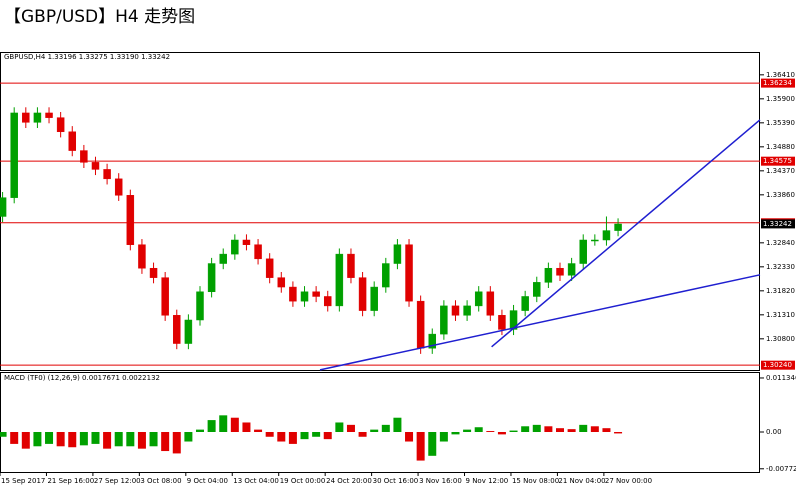  I want to click on x-tick-label: 9 Oct 04:00, so click(207, 481).